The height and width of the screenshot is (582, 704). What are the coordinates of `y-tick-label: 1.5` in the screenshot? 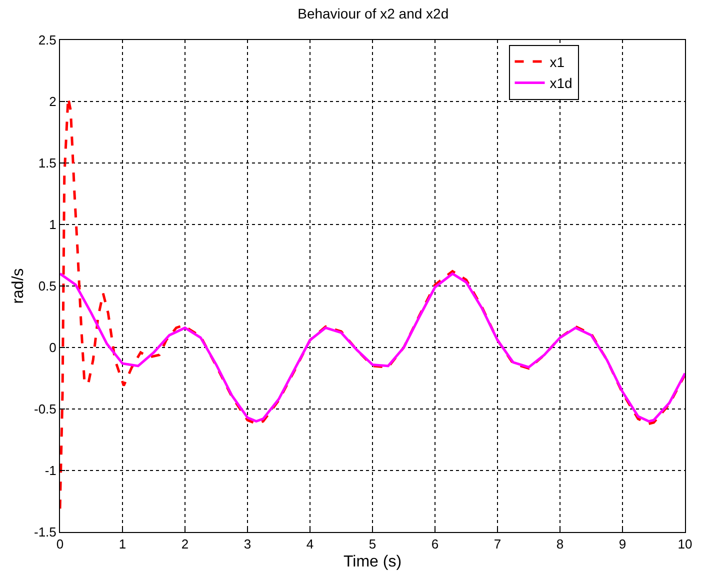 It's located at (47, 163).